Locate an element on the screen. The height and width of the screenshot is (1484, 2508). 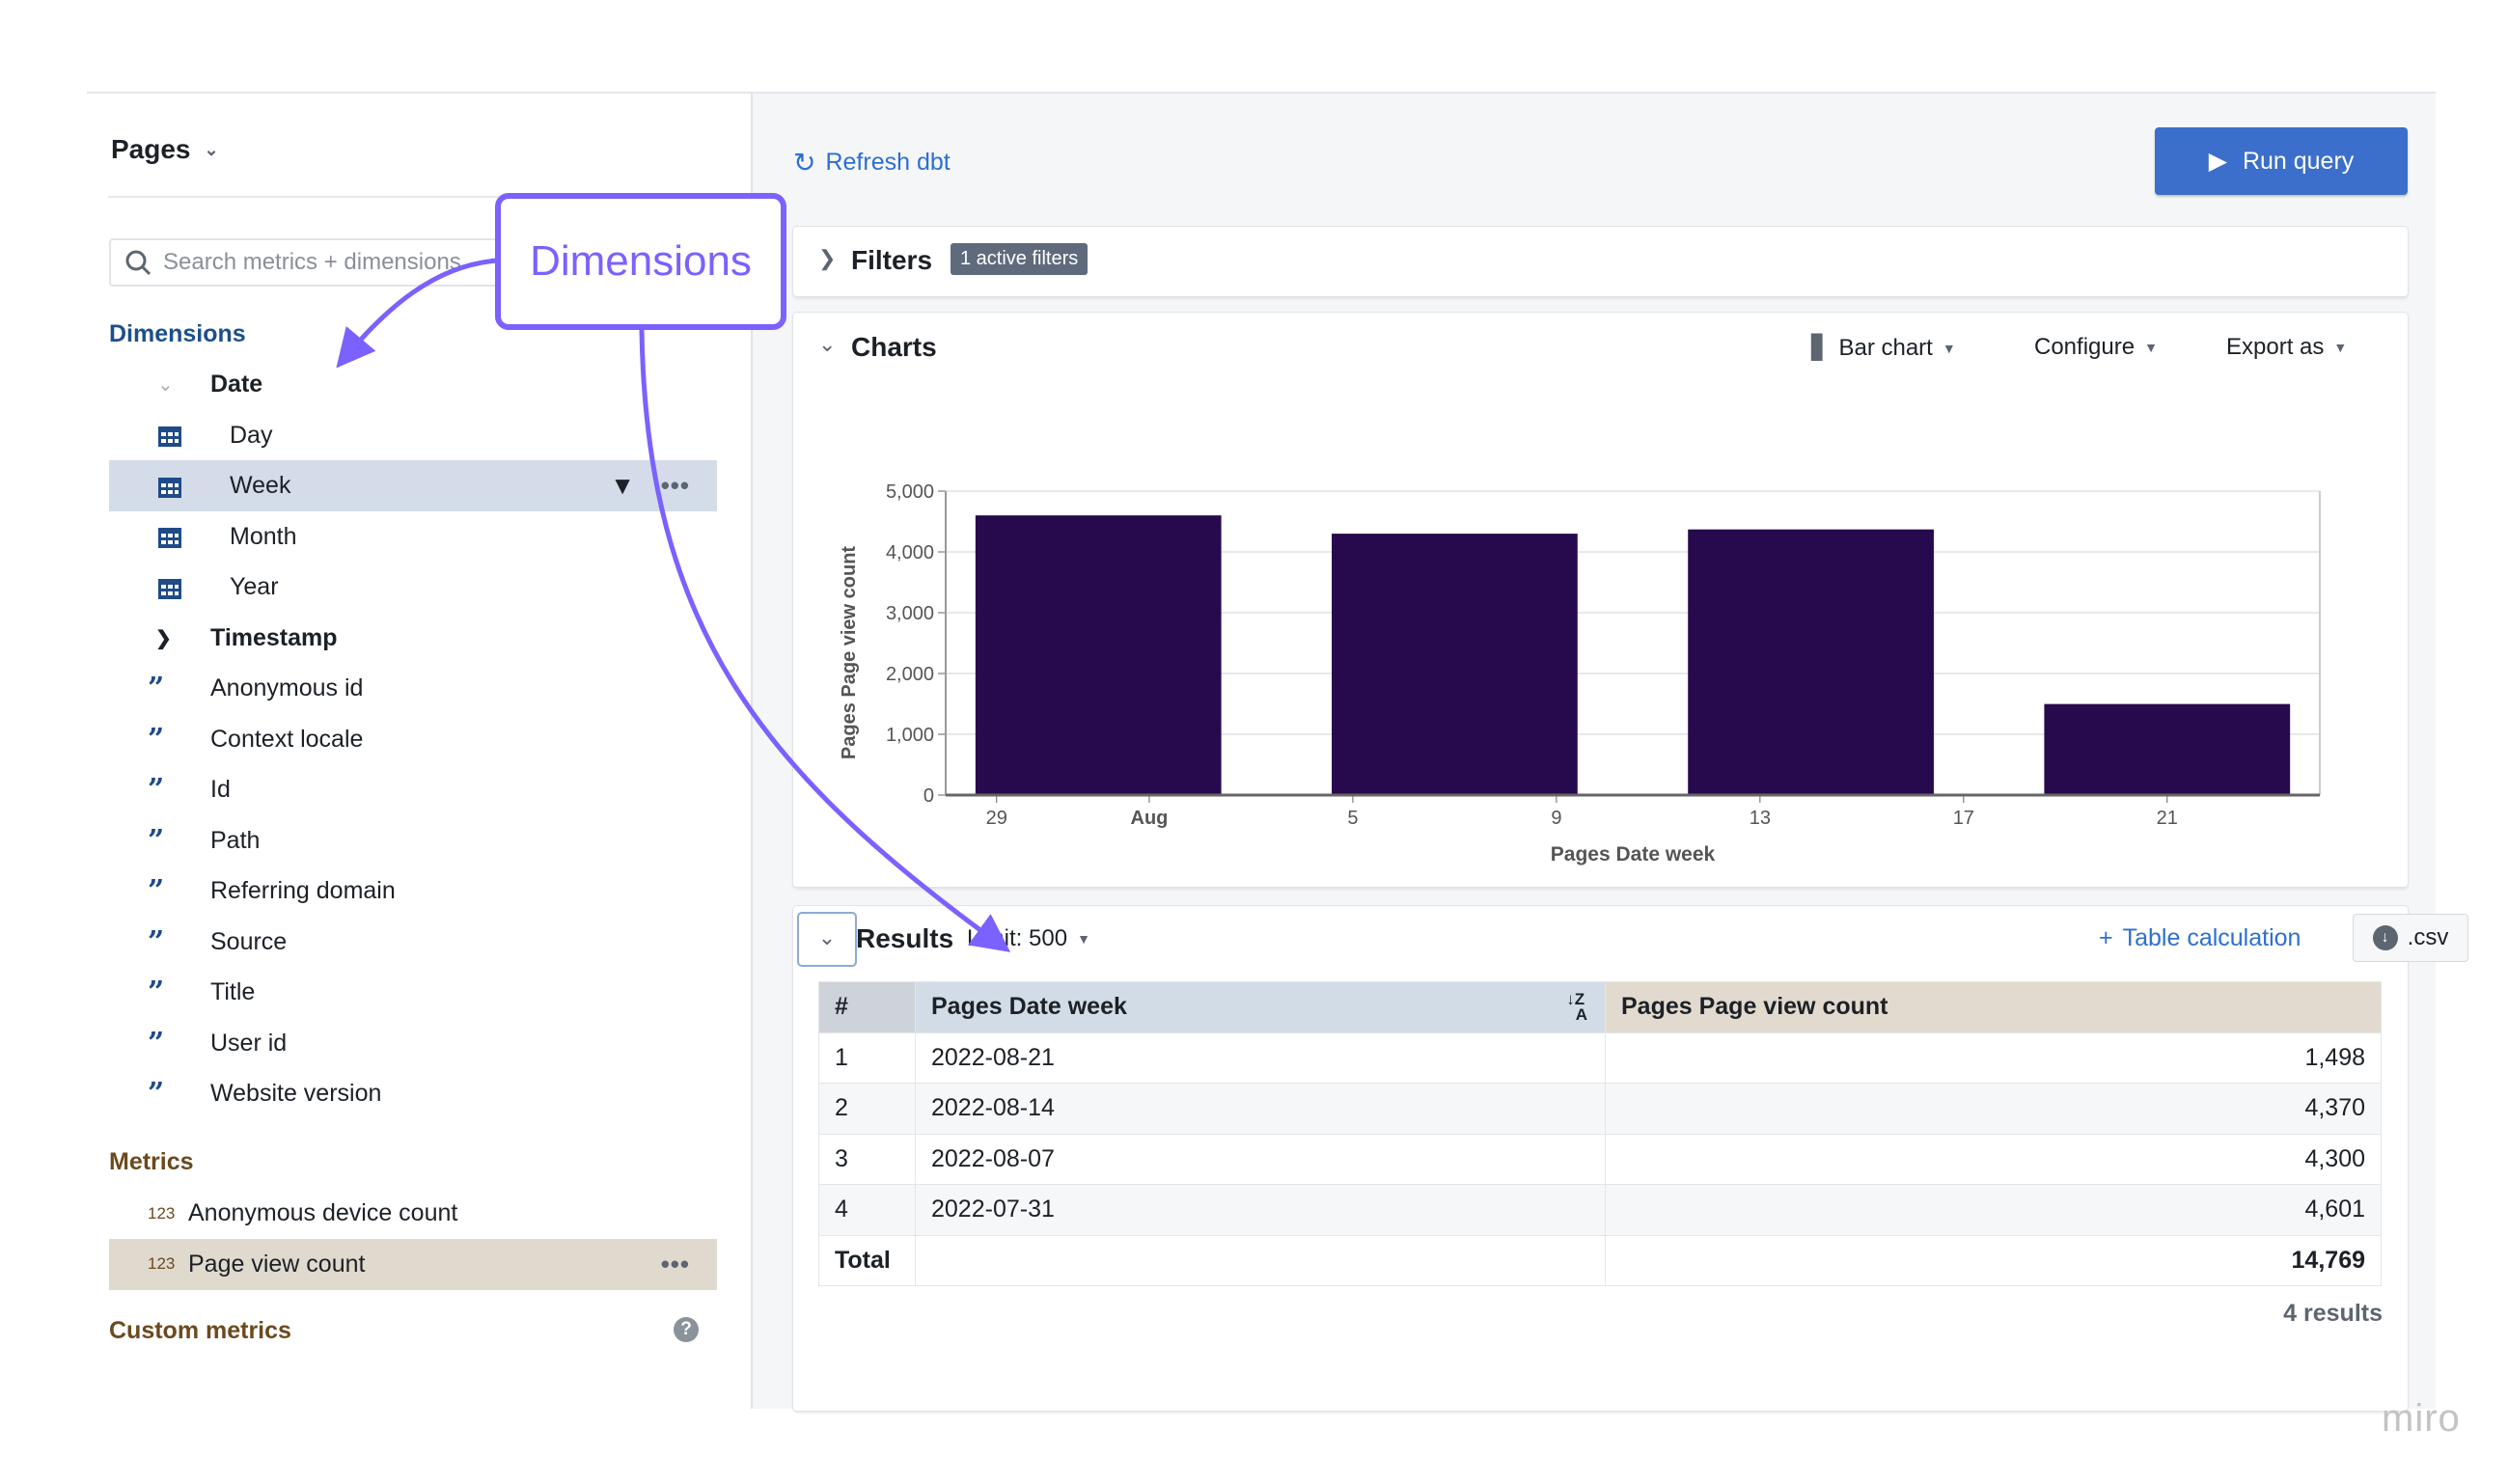
refresh-icon: ↻ is located at coordinates (804, 163).